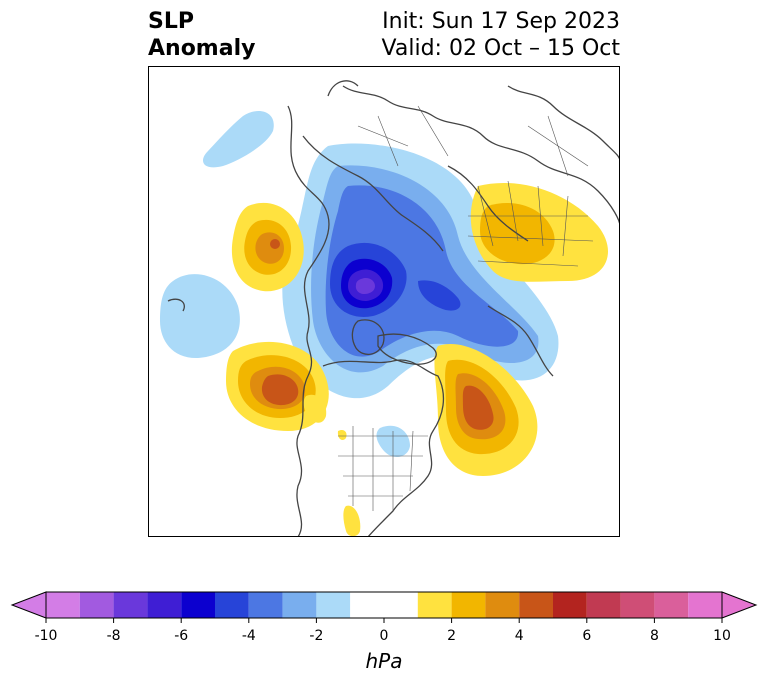  I want to click on colorbar-tick-label: -10, so click(46, 636).